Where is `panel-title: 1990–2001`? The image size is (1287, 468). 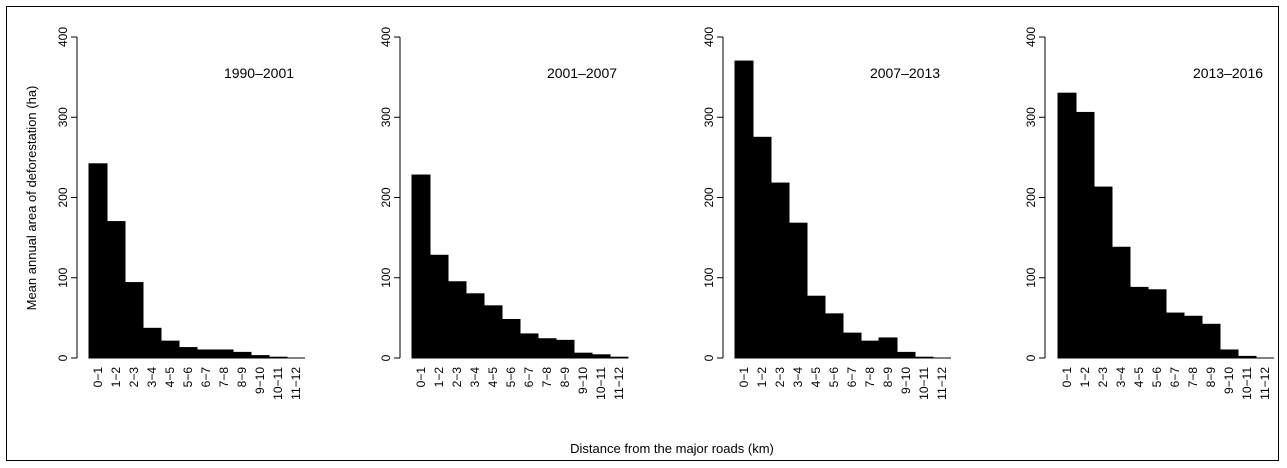 panel-title: 1990–2001 is located at coordinates (259, 73).